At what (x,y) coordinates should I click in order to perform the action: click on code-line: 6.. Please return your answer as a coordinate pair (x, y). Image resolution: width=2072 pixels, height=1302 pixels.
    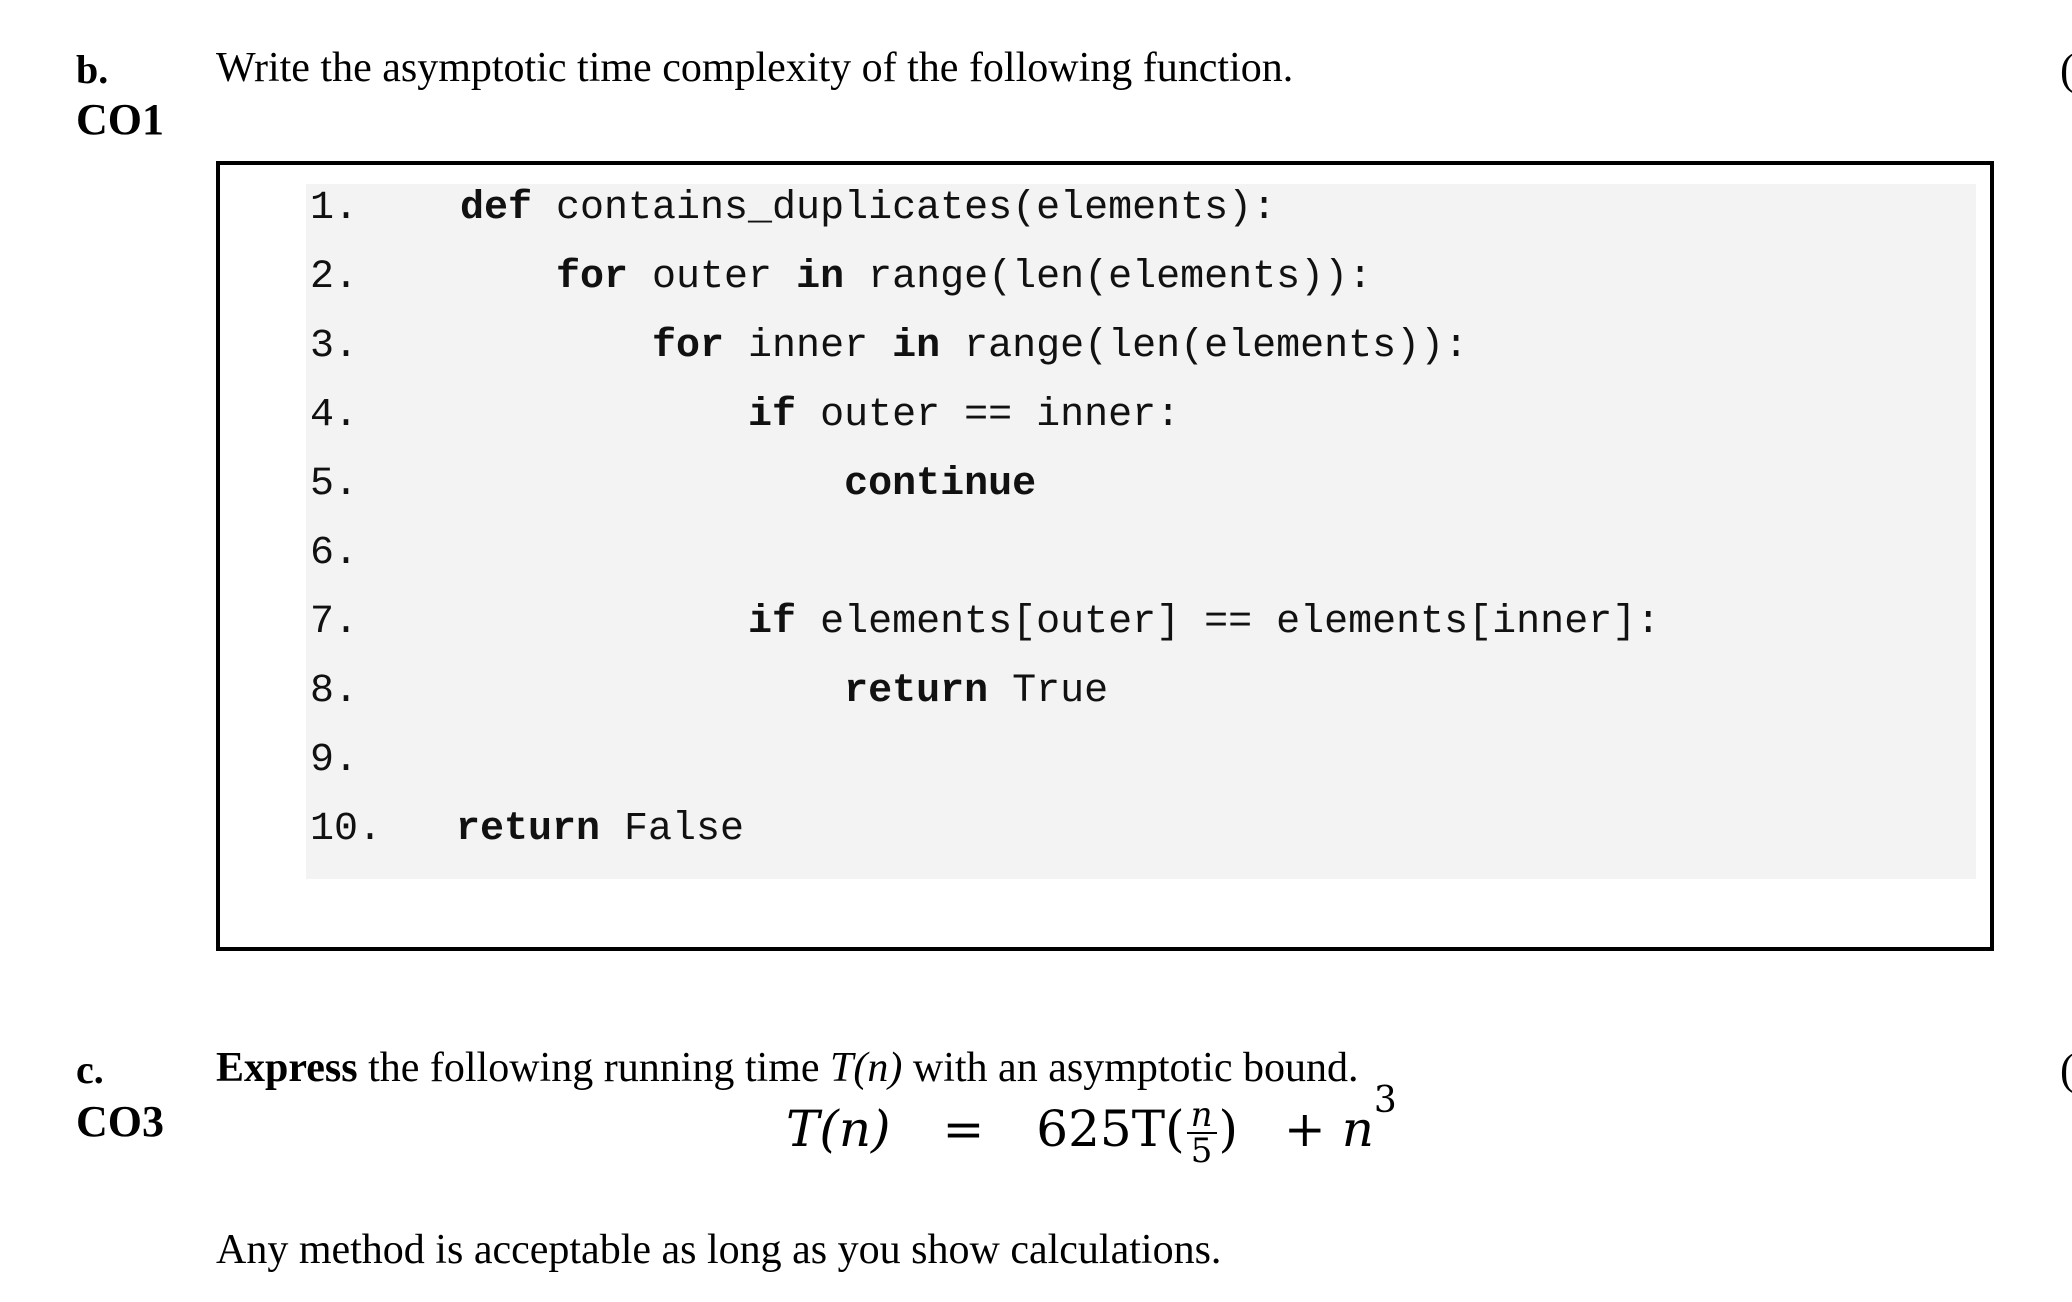
    Looking at the image, I should click on (385, 553).